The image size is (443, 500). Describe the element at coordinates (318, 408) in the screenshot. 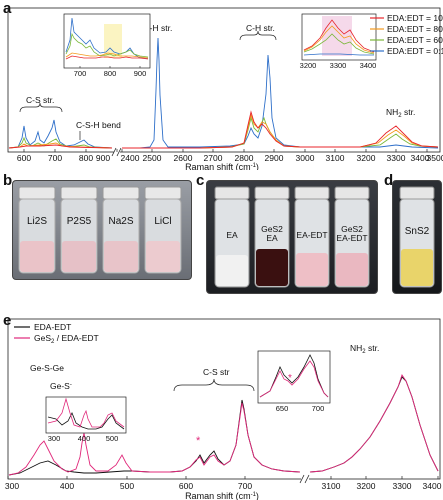

I see `inset-e-tick-700: 700` at that location.